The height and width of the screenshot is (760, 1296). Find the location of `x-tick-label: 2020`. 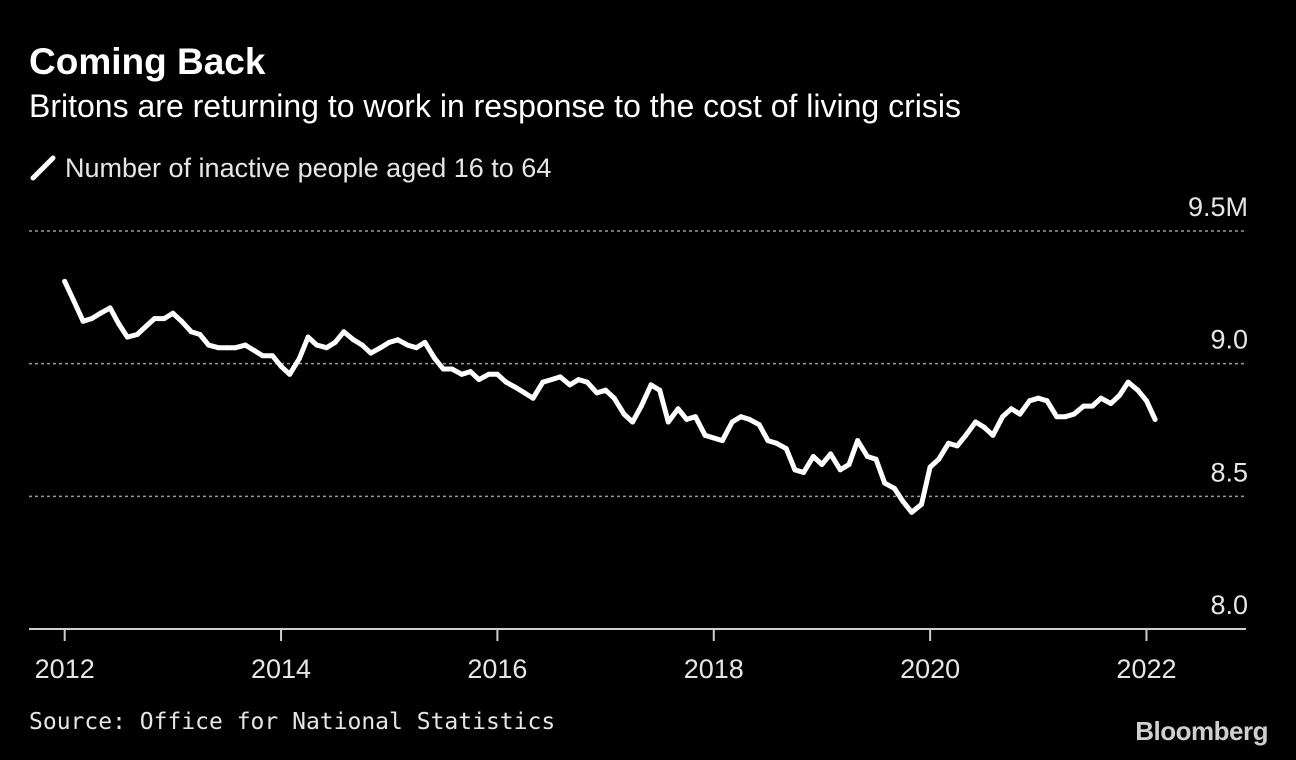

x-tick-label: 2020 is located at coordinates (930, 669).